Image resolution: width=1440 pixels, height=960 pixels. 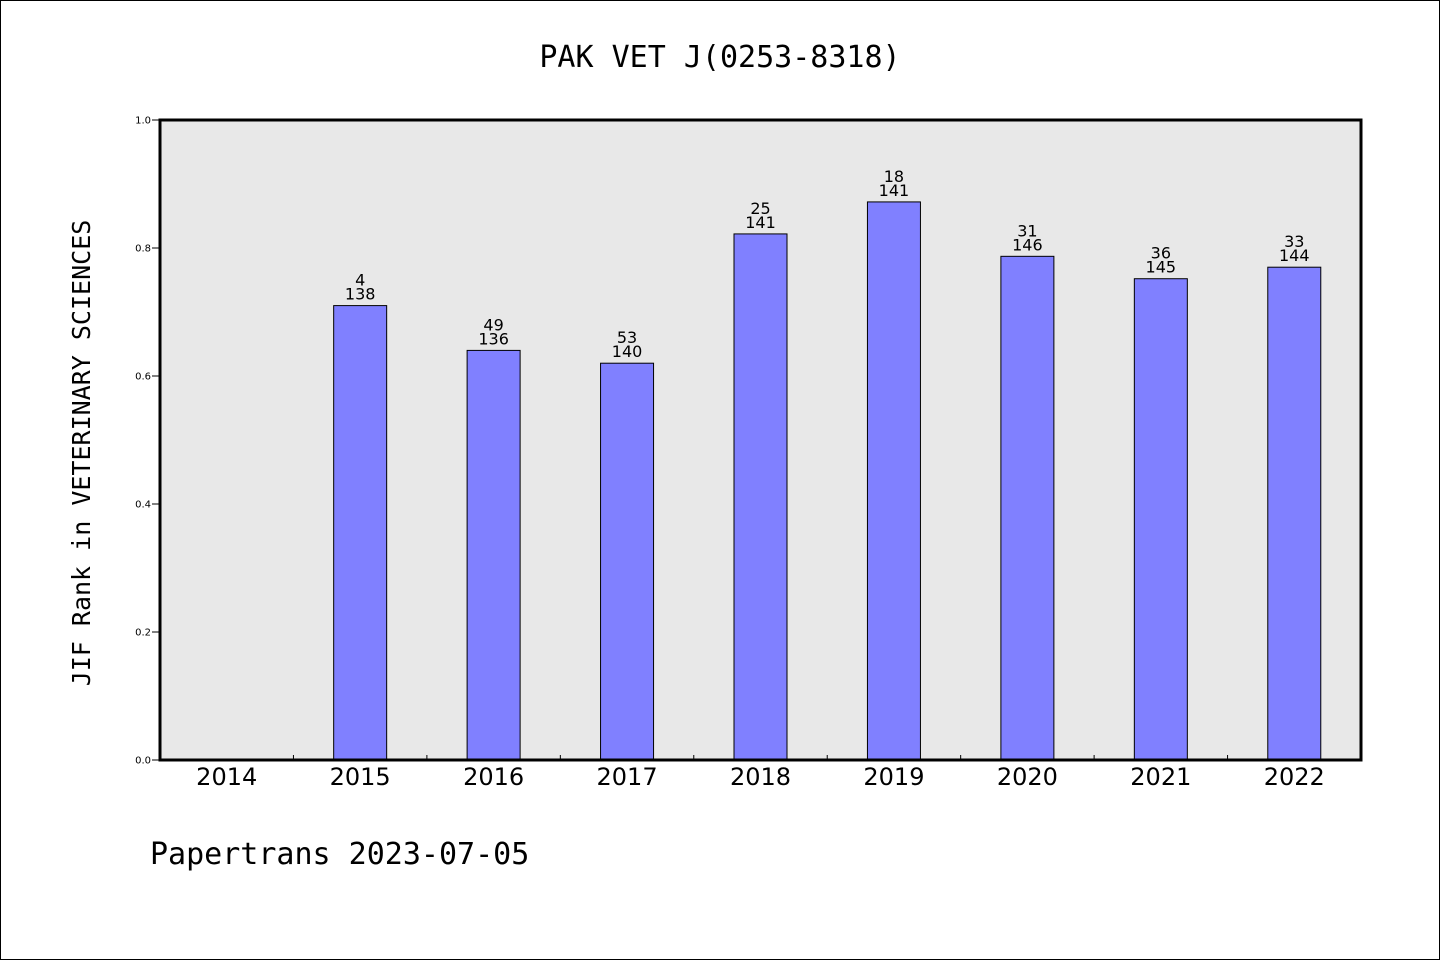 I want to click on bar-2017, so click(x=627, y=561).